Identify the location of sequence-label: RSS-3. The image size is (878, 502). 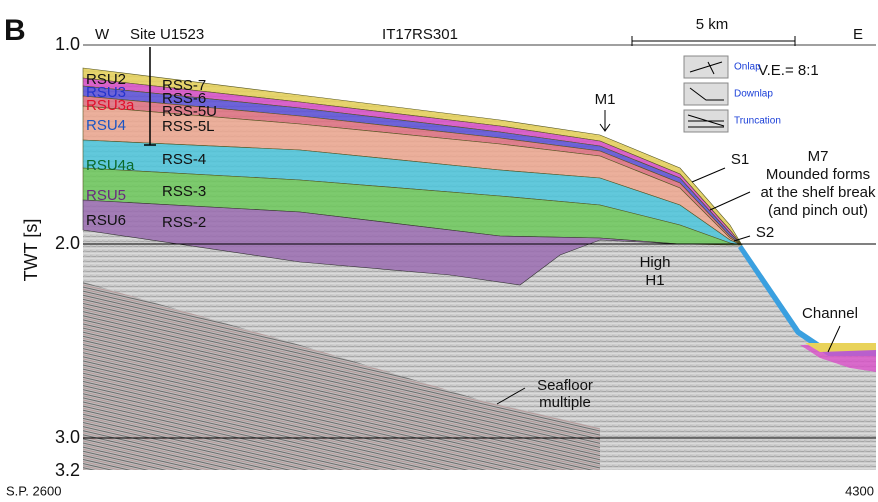
(184, 191).